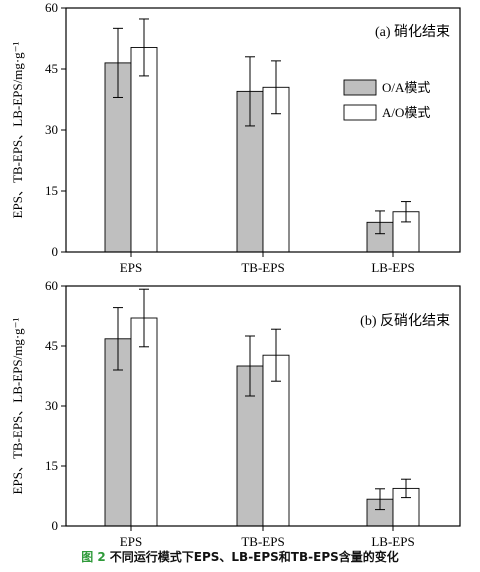 Image resolution: width=480 pixels, height=572 pixels. Describe the element at coordinates (386, 100) in the screenshot. I see `legend: O/A模式 A/O模式` at that location.